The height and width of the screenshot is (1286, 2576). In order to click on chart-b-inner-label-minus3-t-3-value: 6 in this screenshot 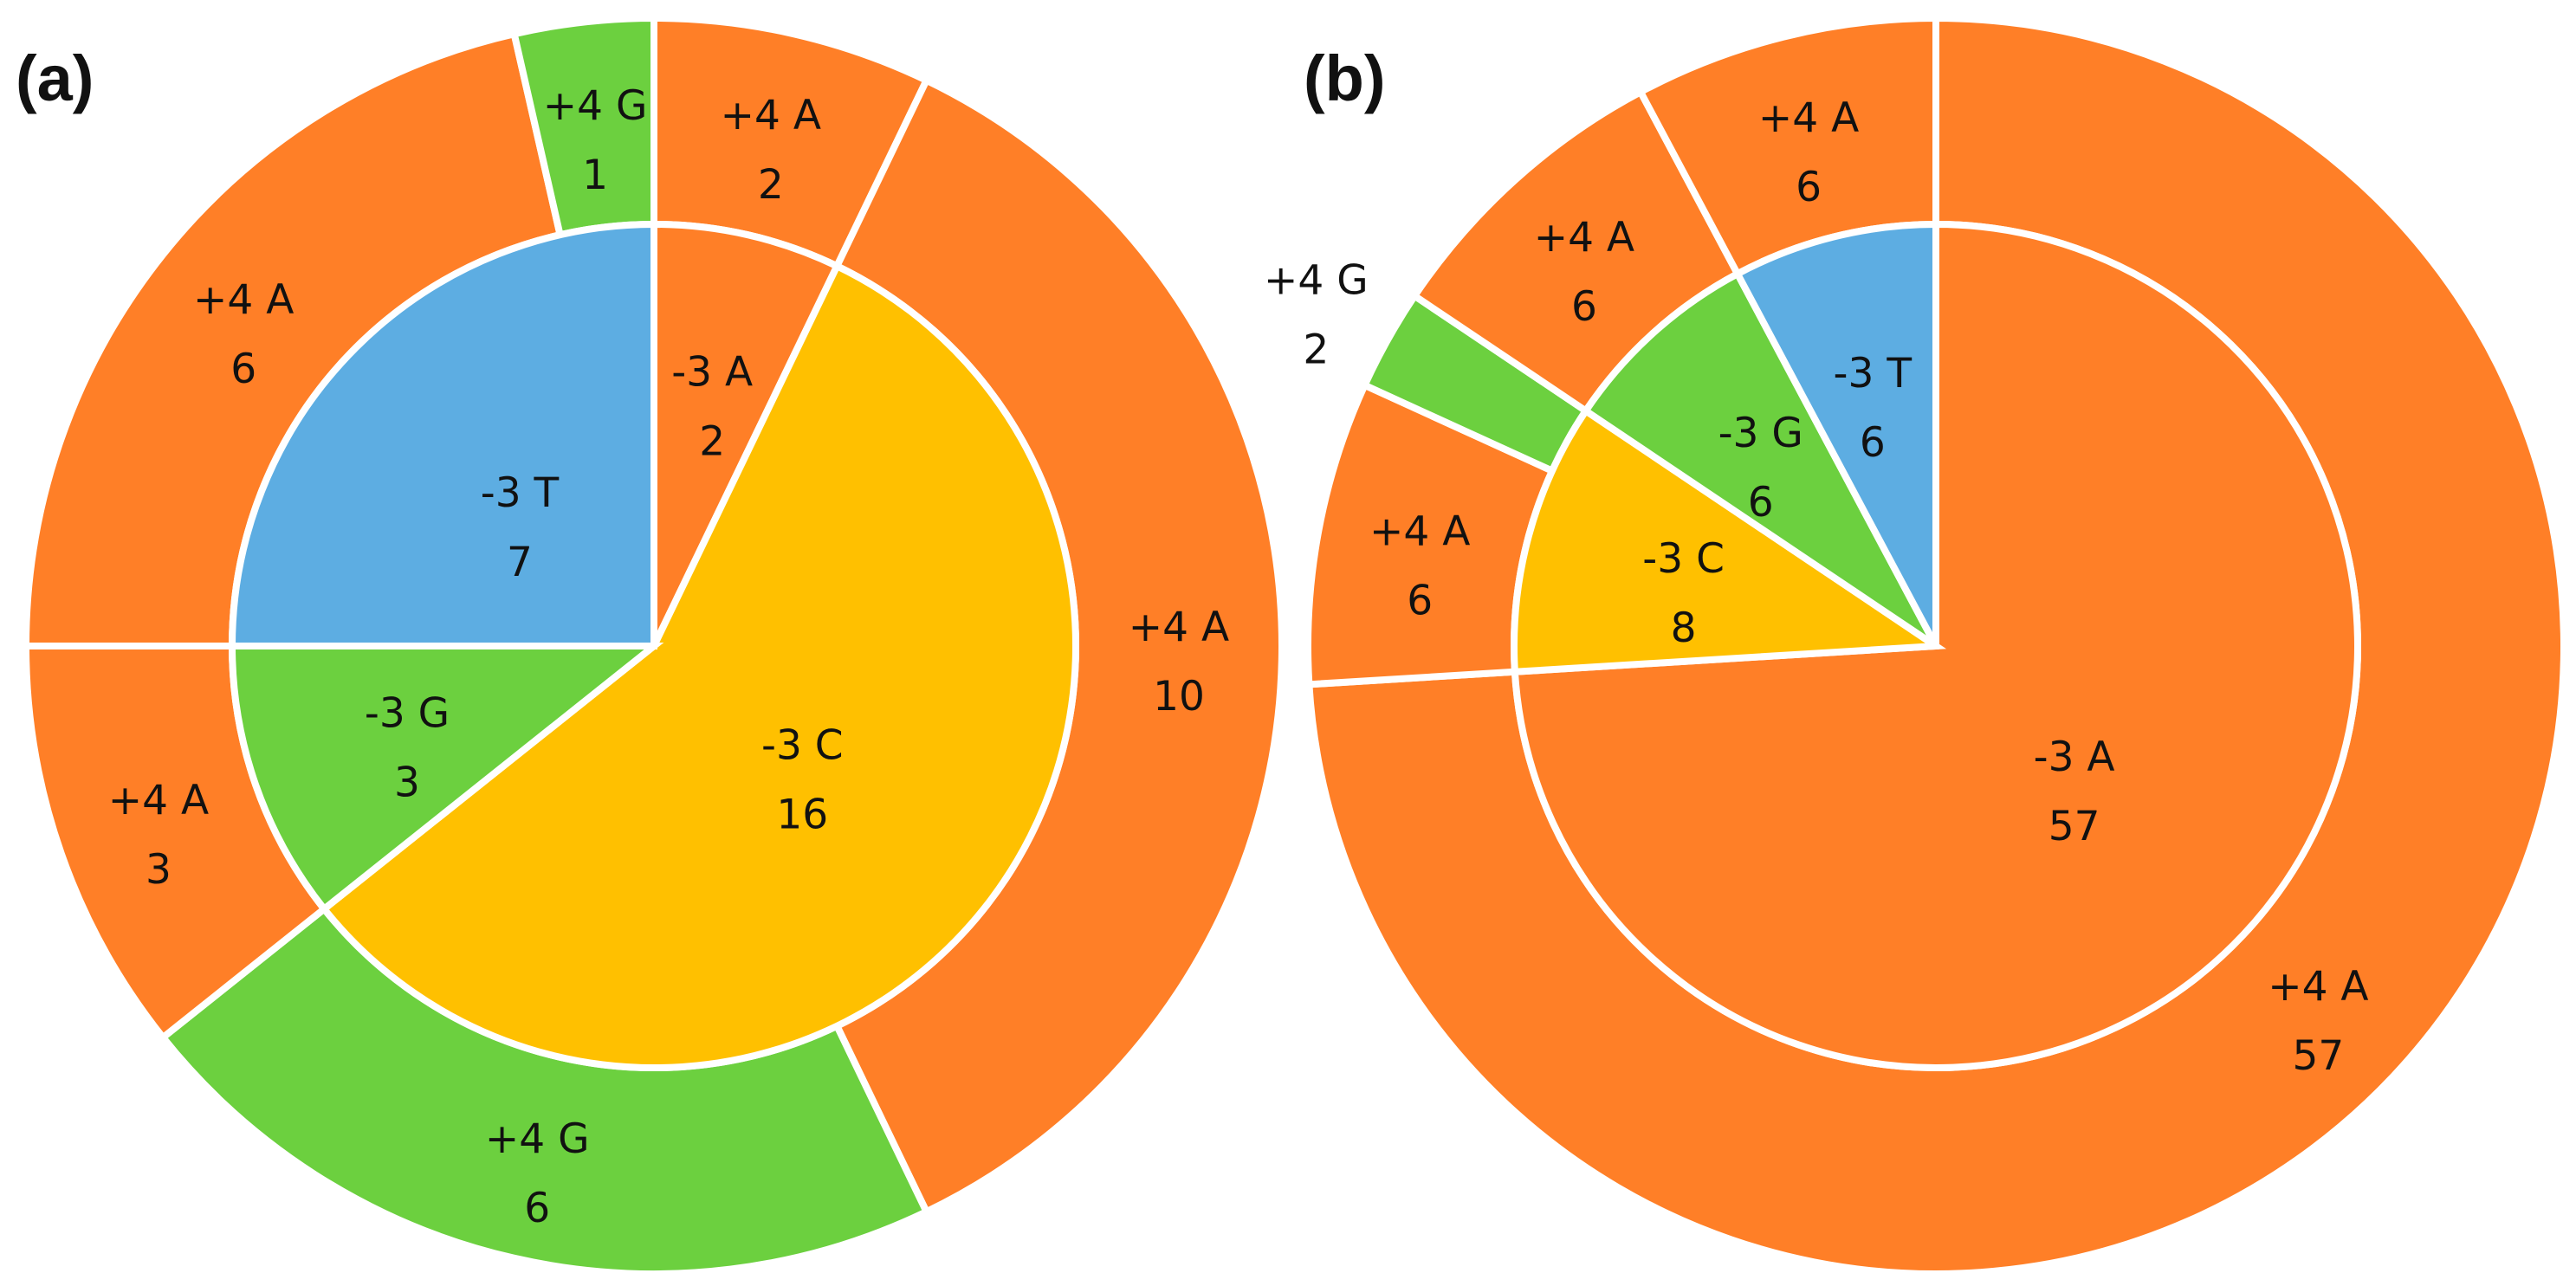, I will do `click(1873, 443)`.